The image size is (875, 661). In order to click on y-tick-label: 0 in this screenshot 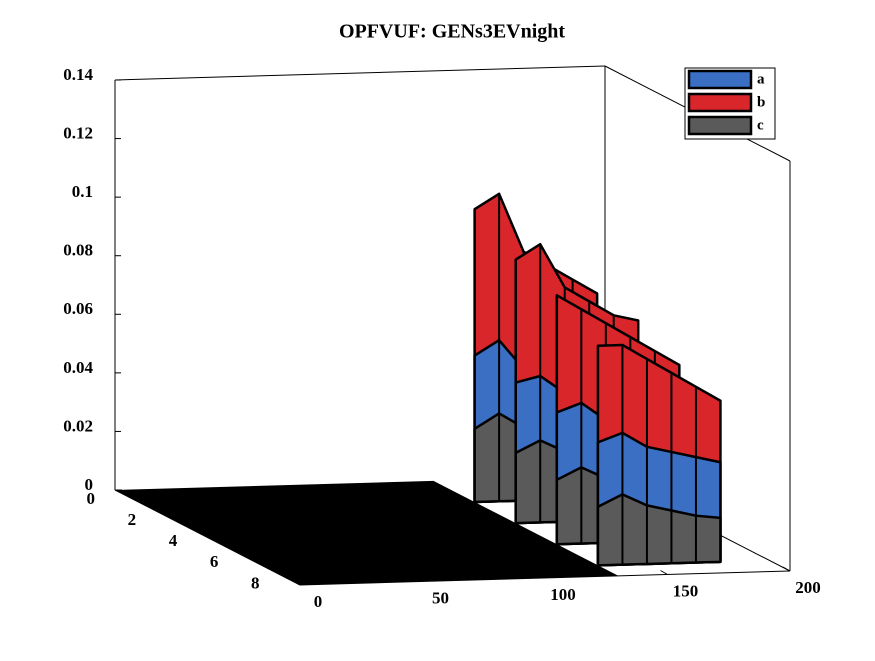, I will do `click(91, 498)`.